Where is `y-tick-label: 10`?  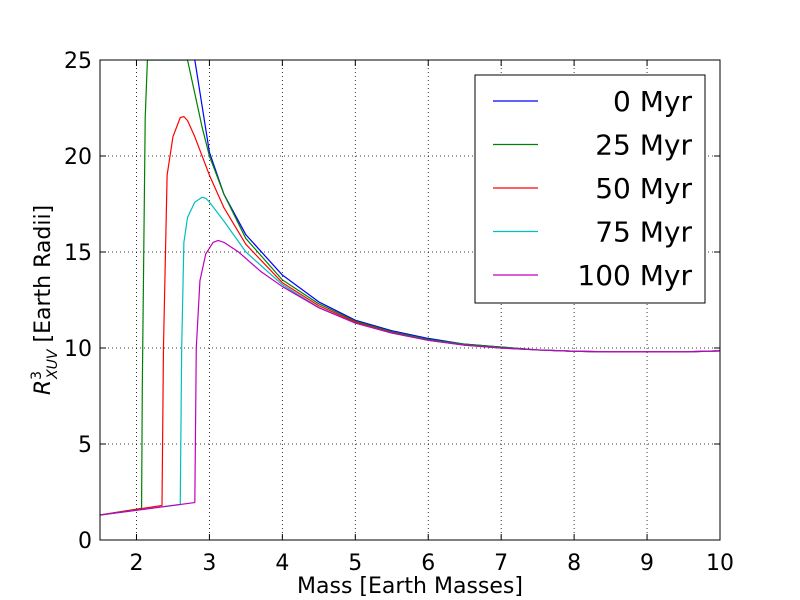 y-tick-label: 10 is located at coordinates (78, 349).